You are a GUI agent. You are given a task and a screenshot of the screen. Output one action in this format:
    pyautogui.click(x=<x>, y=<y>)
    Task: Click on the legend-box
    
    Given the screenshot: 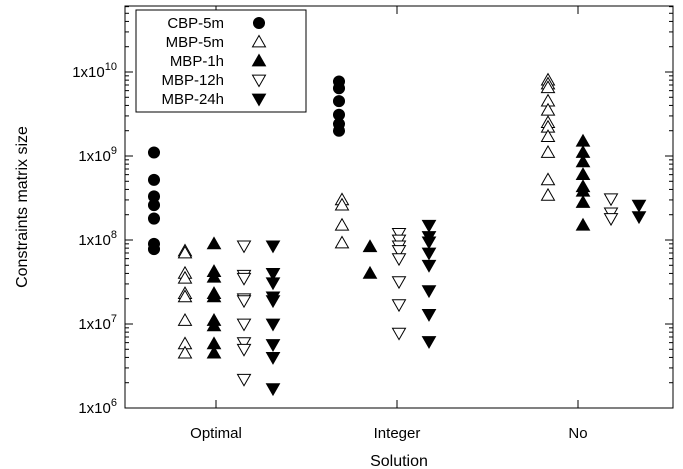 What is the action you would take?
    pyautogui.click(x=221, y=61)
    